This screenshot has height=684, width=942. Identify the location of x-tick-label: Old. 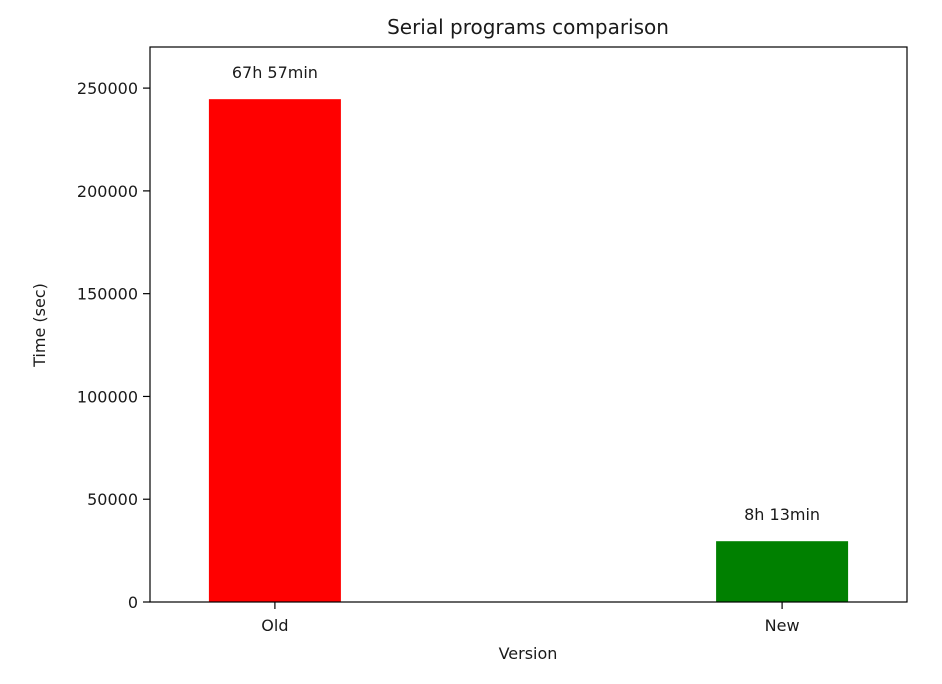
(274, 625).